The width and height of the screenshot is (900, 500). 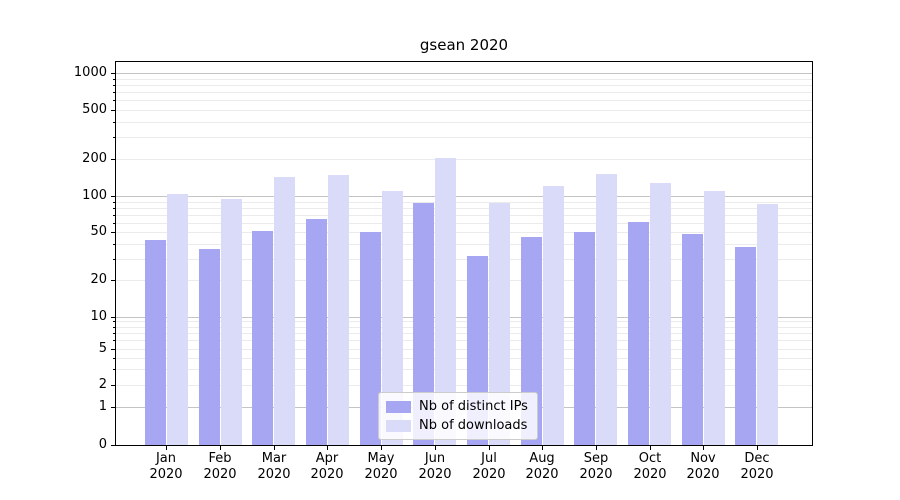 What do you see at coordinates (285, 311) in the screenshot?
I see `bar-downloads-mar` at bounding box center [285, 311].